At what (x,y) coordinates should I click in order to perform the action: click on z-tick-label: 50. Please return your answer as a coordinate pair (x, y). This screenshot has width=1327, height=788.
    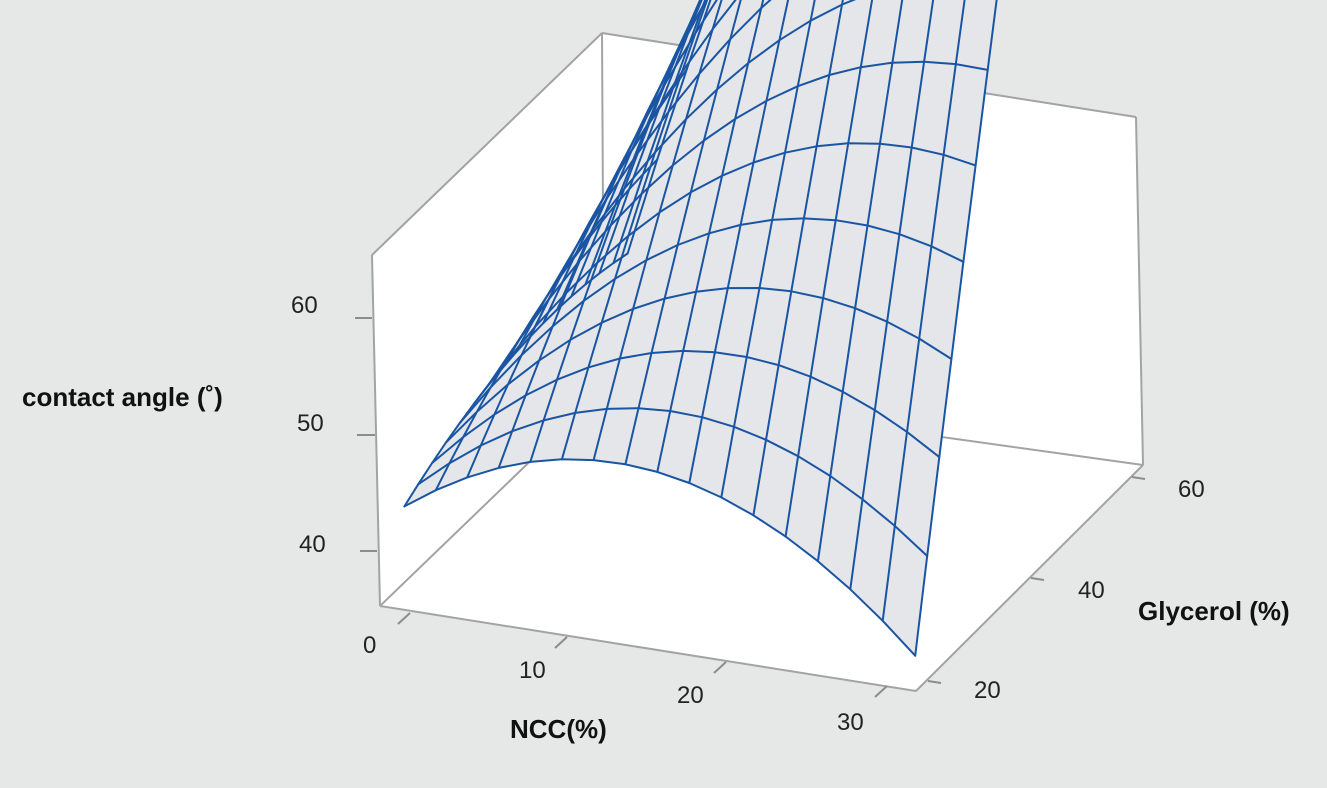
    Looking at the image, I should click on (310, 423).